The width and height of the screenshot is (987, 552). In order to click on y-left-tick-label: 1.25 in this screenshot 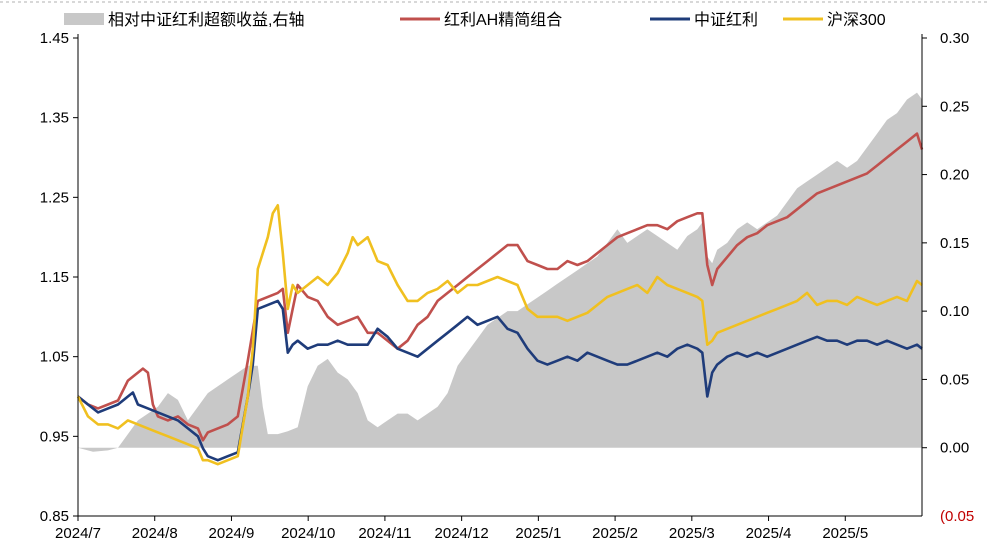, I will do `click(54, 197)`.